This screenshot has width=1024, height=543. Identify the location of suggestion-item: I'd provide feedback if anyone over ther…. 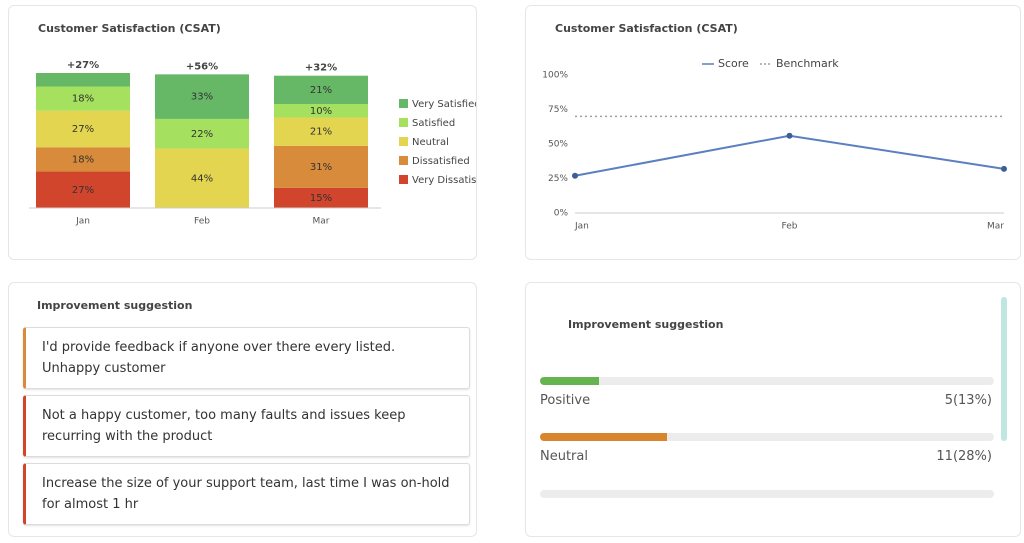
(246, 358).